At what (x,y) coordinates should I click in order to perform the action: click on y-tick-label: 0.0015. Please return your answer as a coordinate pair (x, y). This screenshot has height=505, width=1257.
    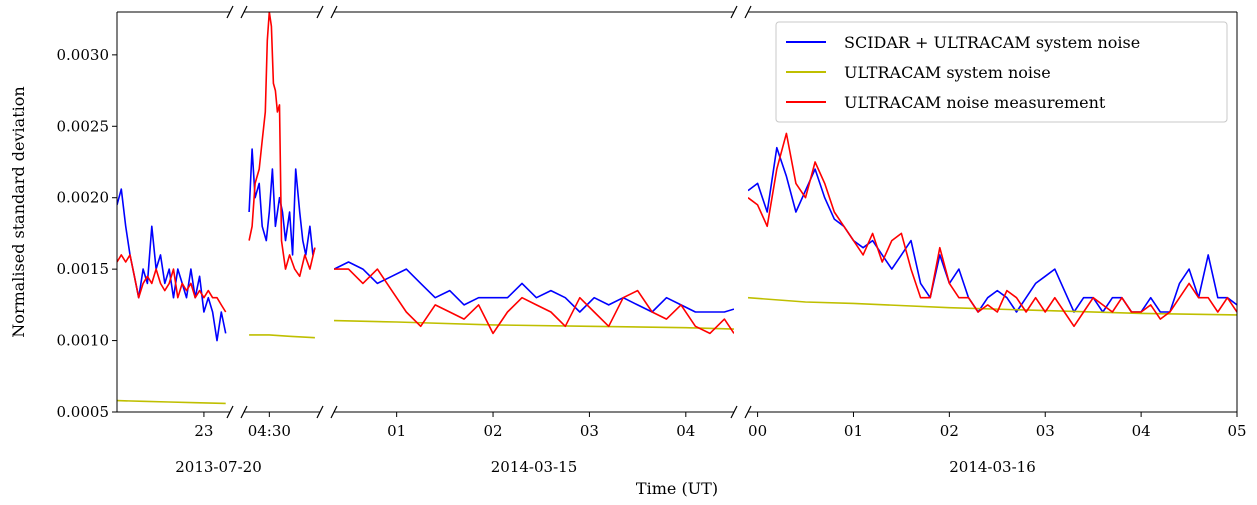
    Looking at the image, I should click on (83, 269).